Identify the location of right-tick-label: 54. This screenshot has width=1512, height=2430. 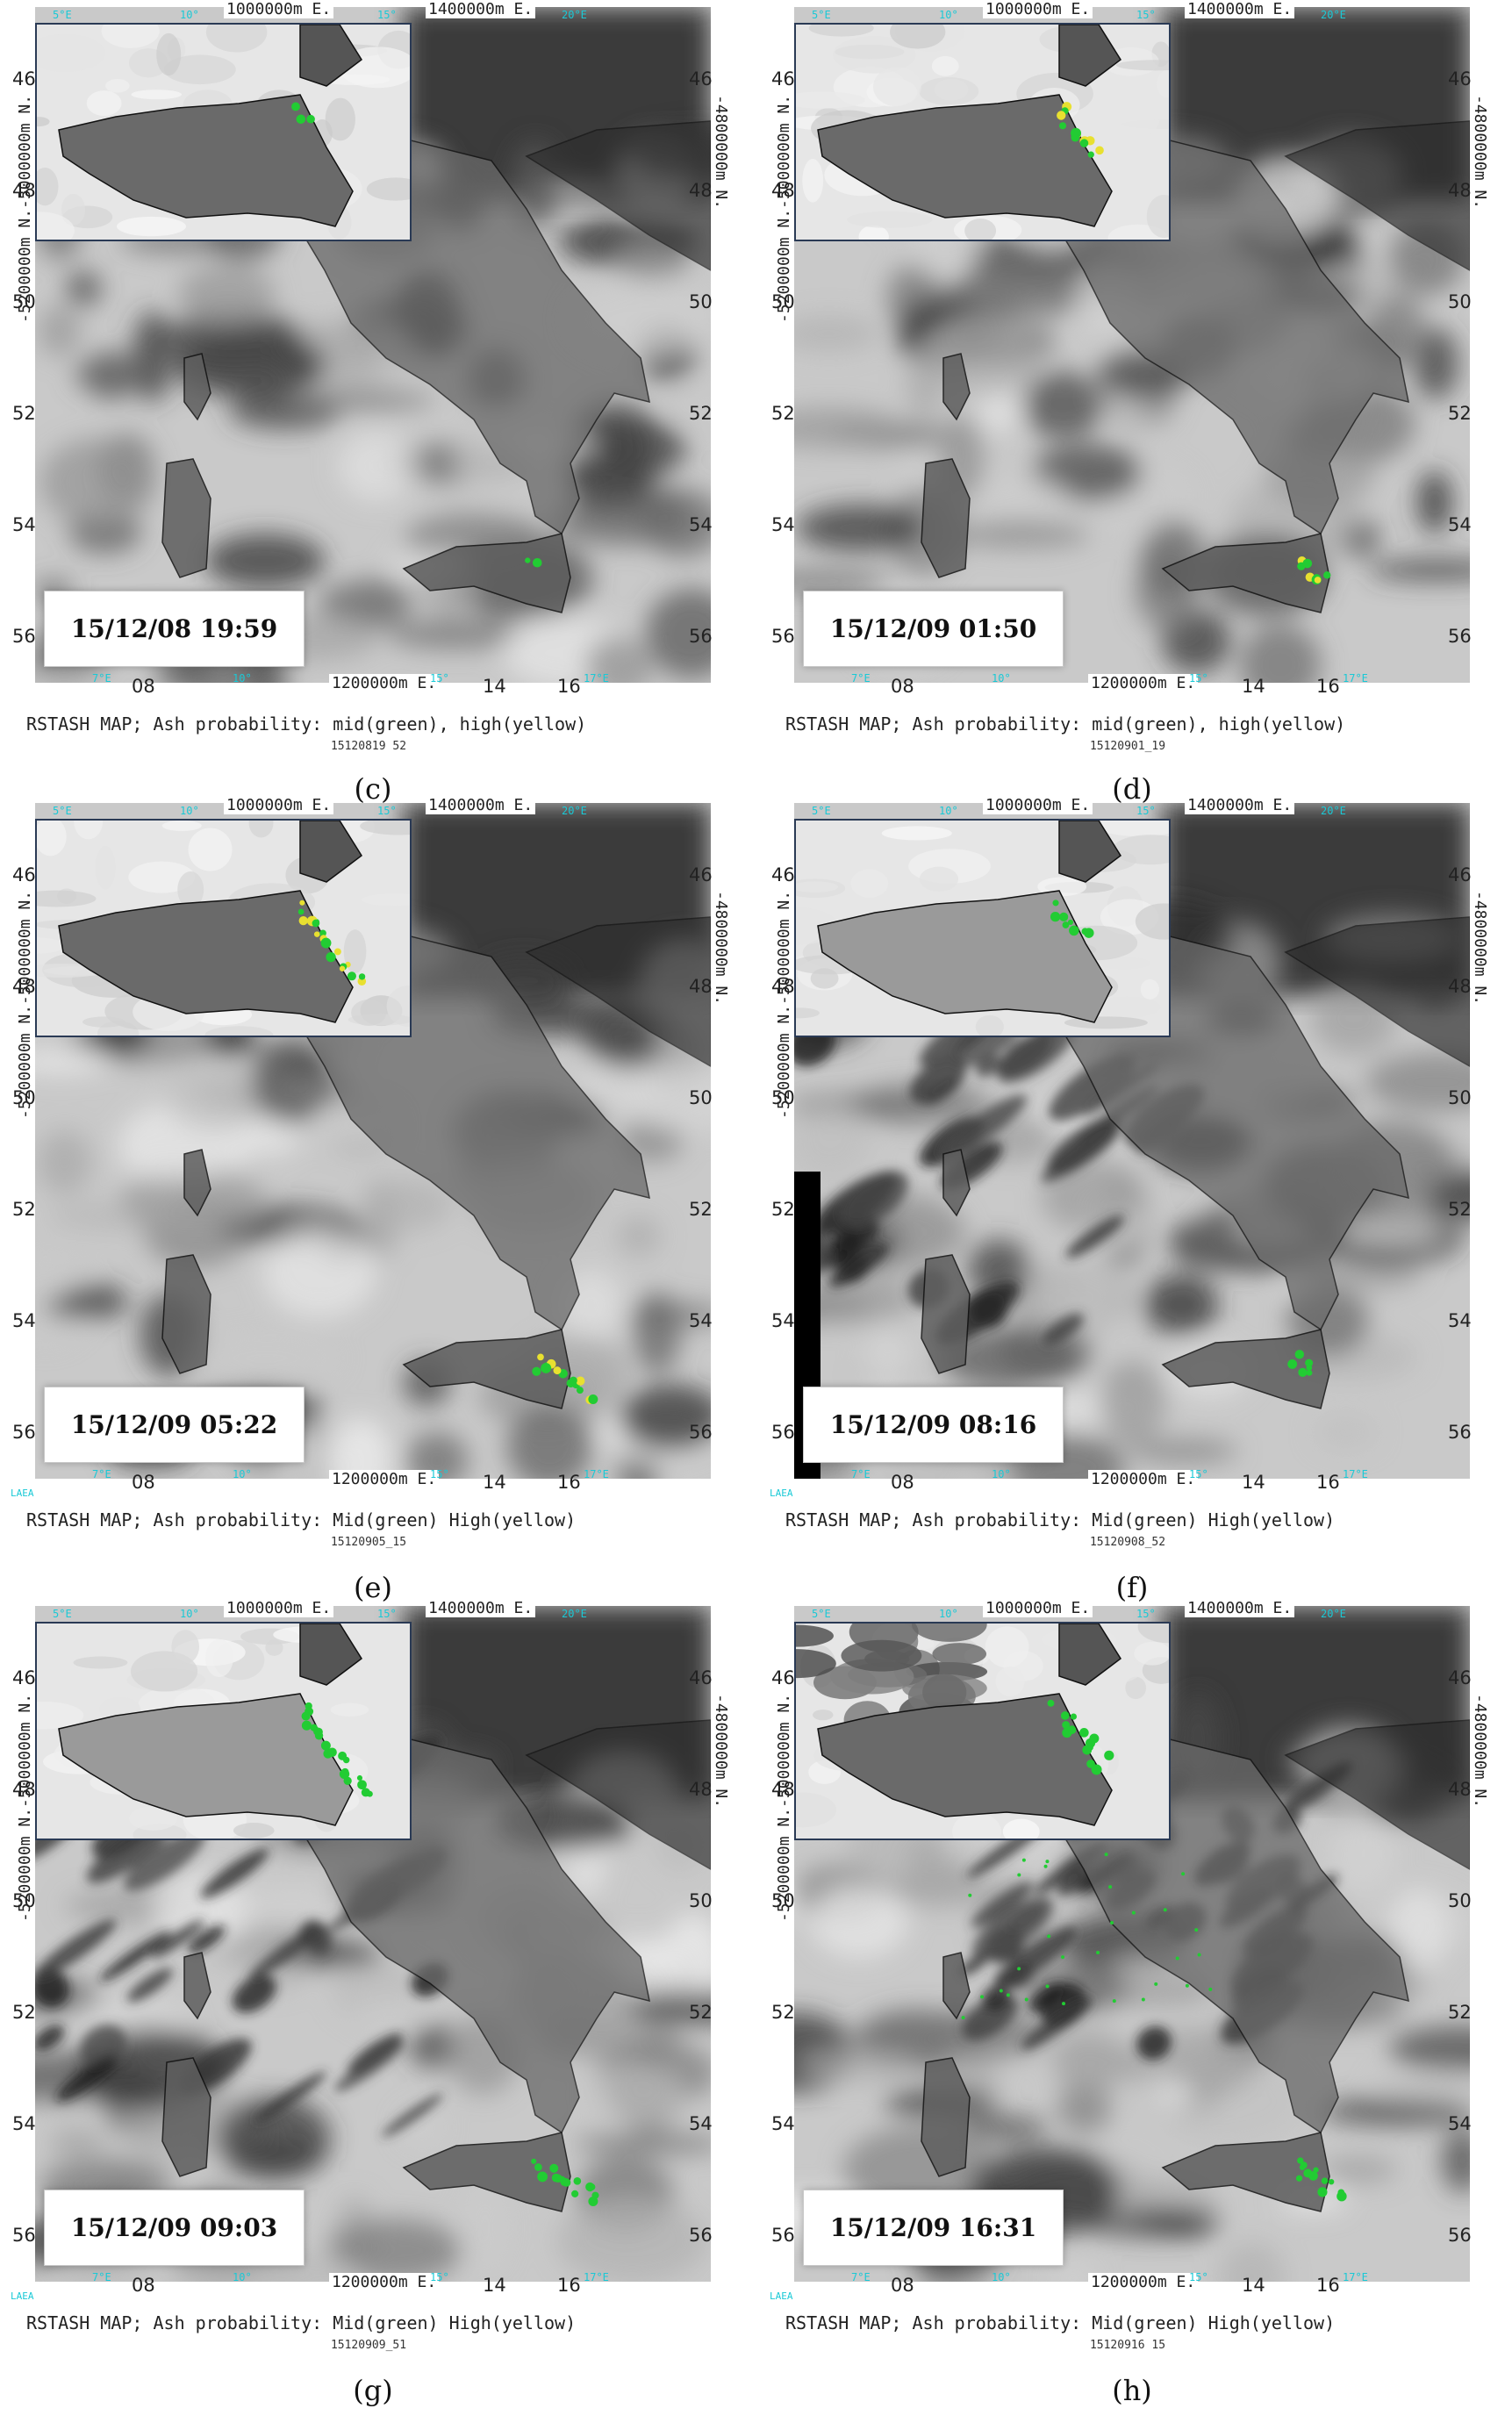
(701, 2123).